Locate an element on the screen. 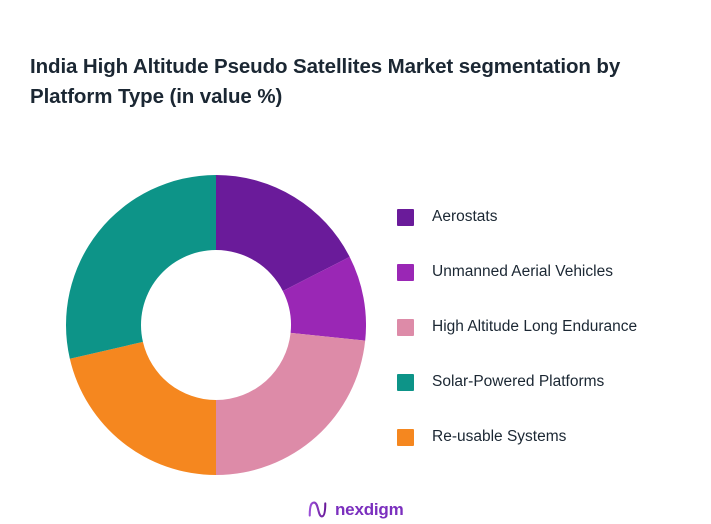 This screenshot has width=711, height=524. legend-item: High Altitude Long Endurance is located at coordinates (547, 327).